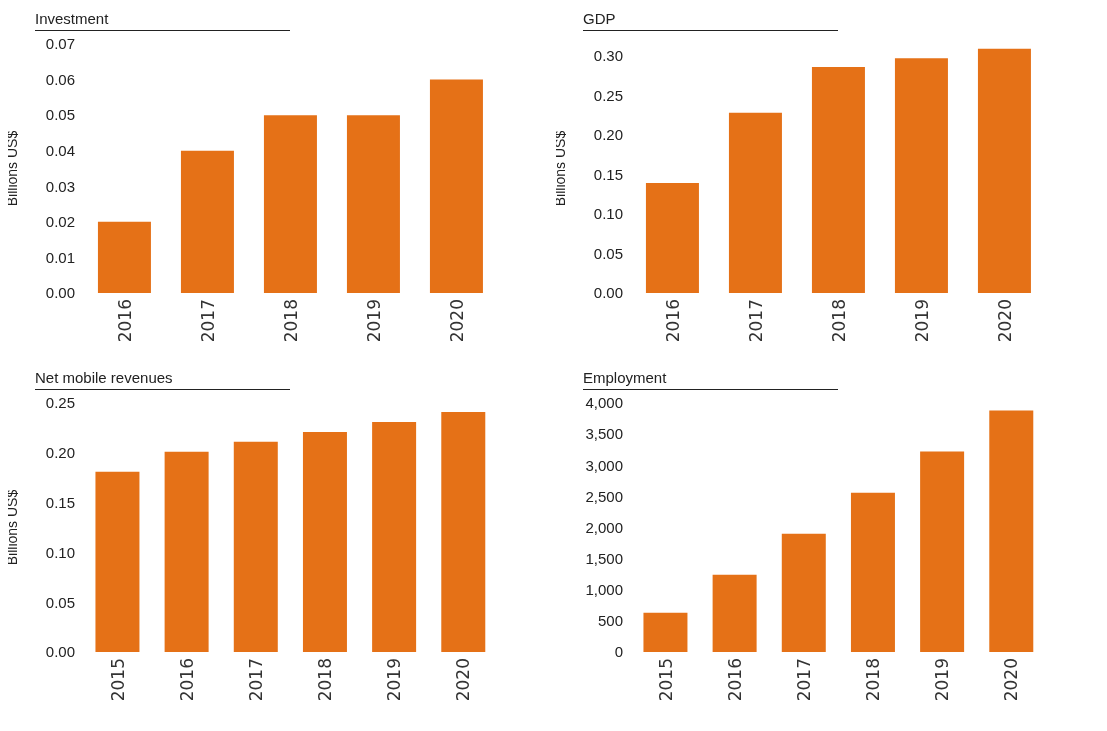 Image resolution: width=1107 pixels, height=731 pixels. What do you see at coordinates (60, 257) in the screenshot?
I see `y-tick-label: 0.01` at bounding box center [60, 257].